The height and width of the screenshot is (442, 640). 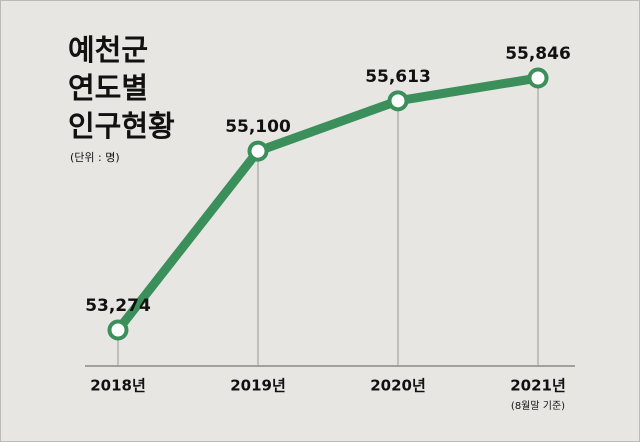 I want to click on chart-title: 인구현황, so click(x=121, y=126).